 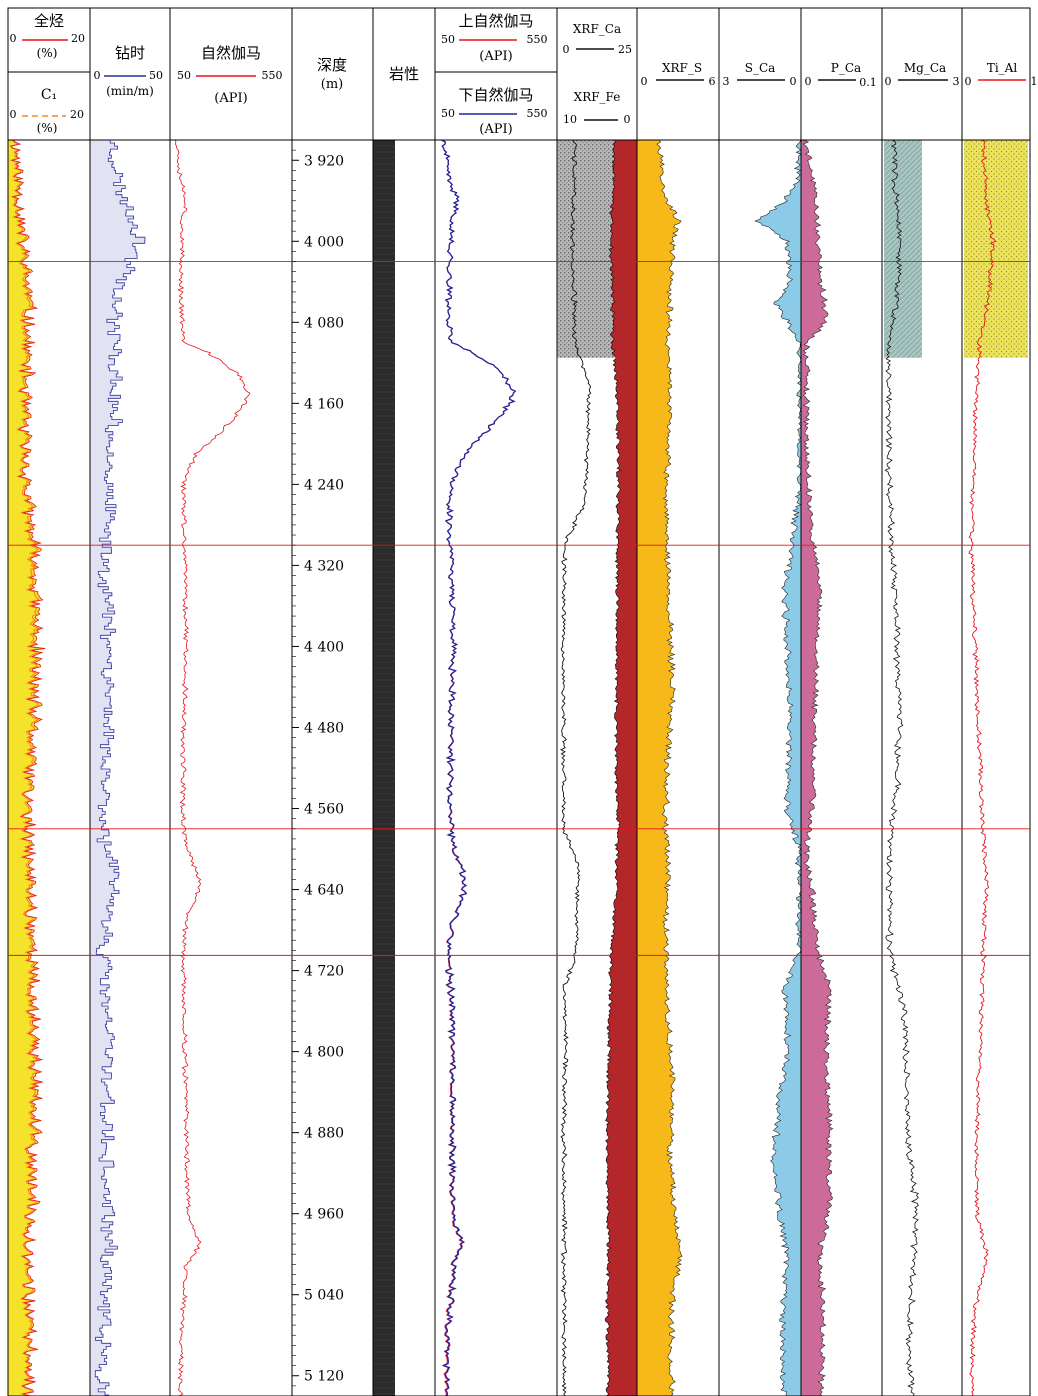 I want to click on drill-time-title: 钻时, so click(x=130, y=53).